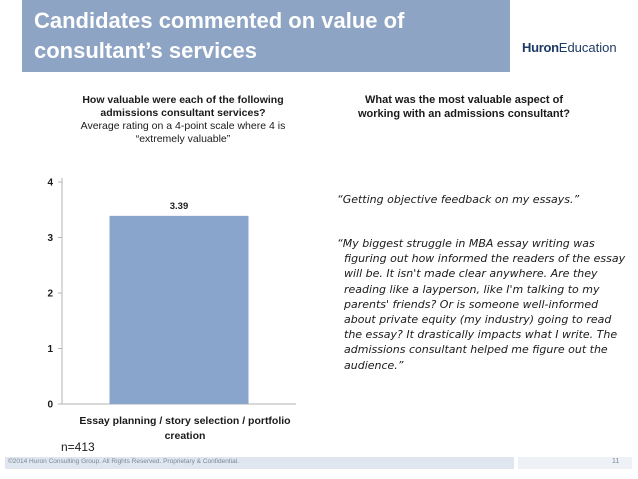  I want to click on bar, so click(179, 309).